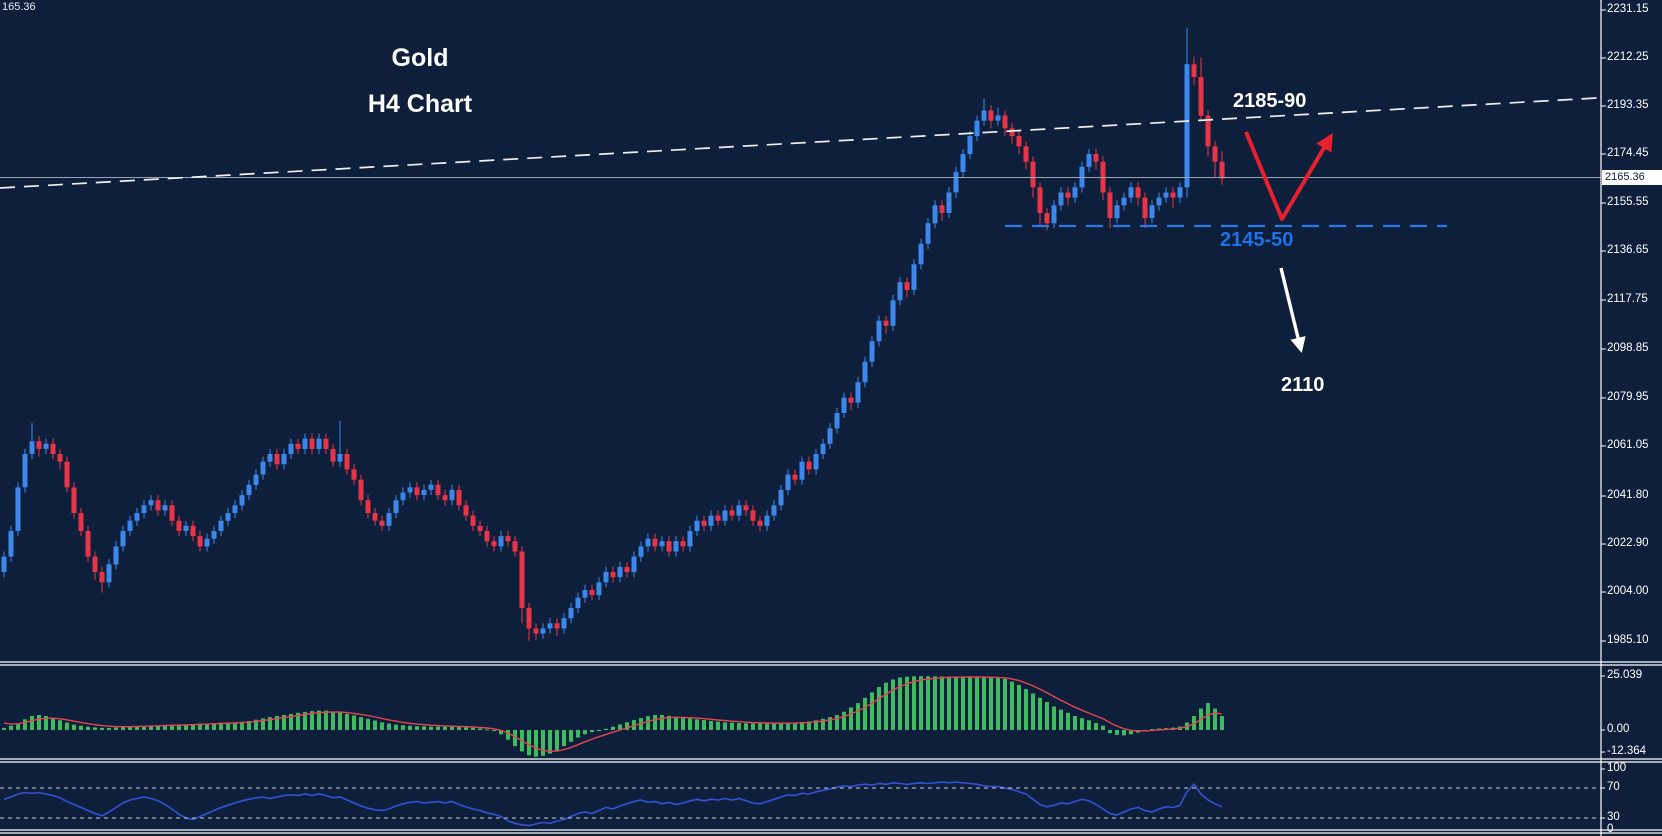 The image size is (1662, 836). Describe the element at coordinates (831, 831) in the screenshot. I see `panel-separator-bottom` at that location.